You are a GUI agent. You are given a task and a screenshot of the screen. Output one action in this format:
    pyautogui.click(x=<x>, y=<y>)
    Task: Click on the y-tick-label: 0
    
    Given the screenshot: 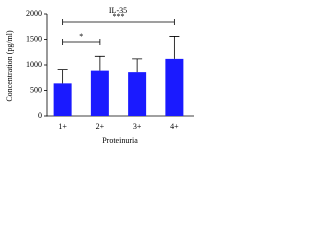 What is the action you would take?
    pyautogui.click(x=40, y=115)
    